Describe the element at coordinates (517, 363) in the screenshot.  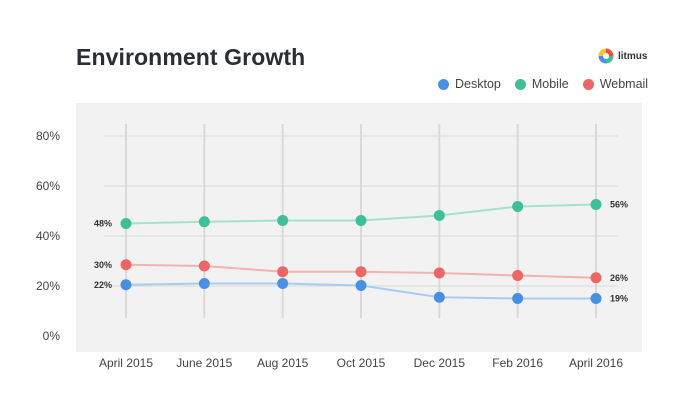
I see `x-tick-label: Feb 2016` at that location.